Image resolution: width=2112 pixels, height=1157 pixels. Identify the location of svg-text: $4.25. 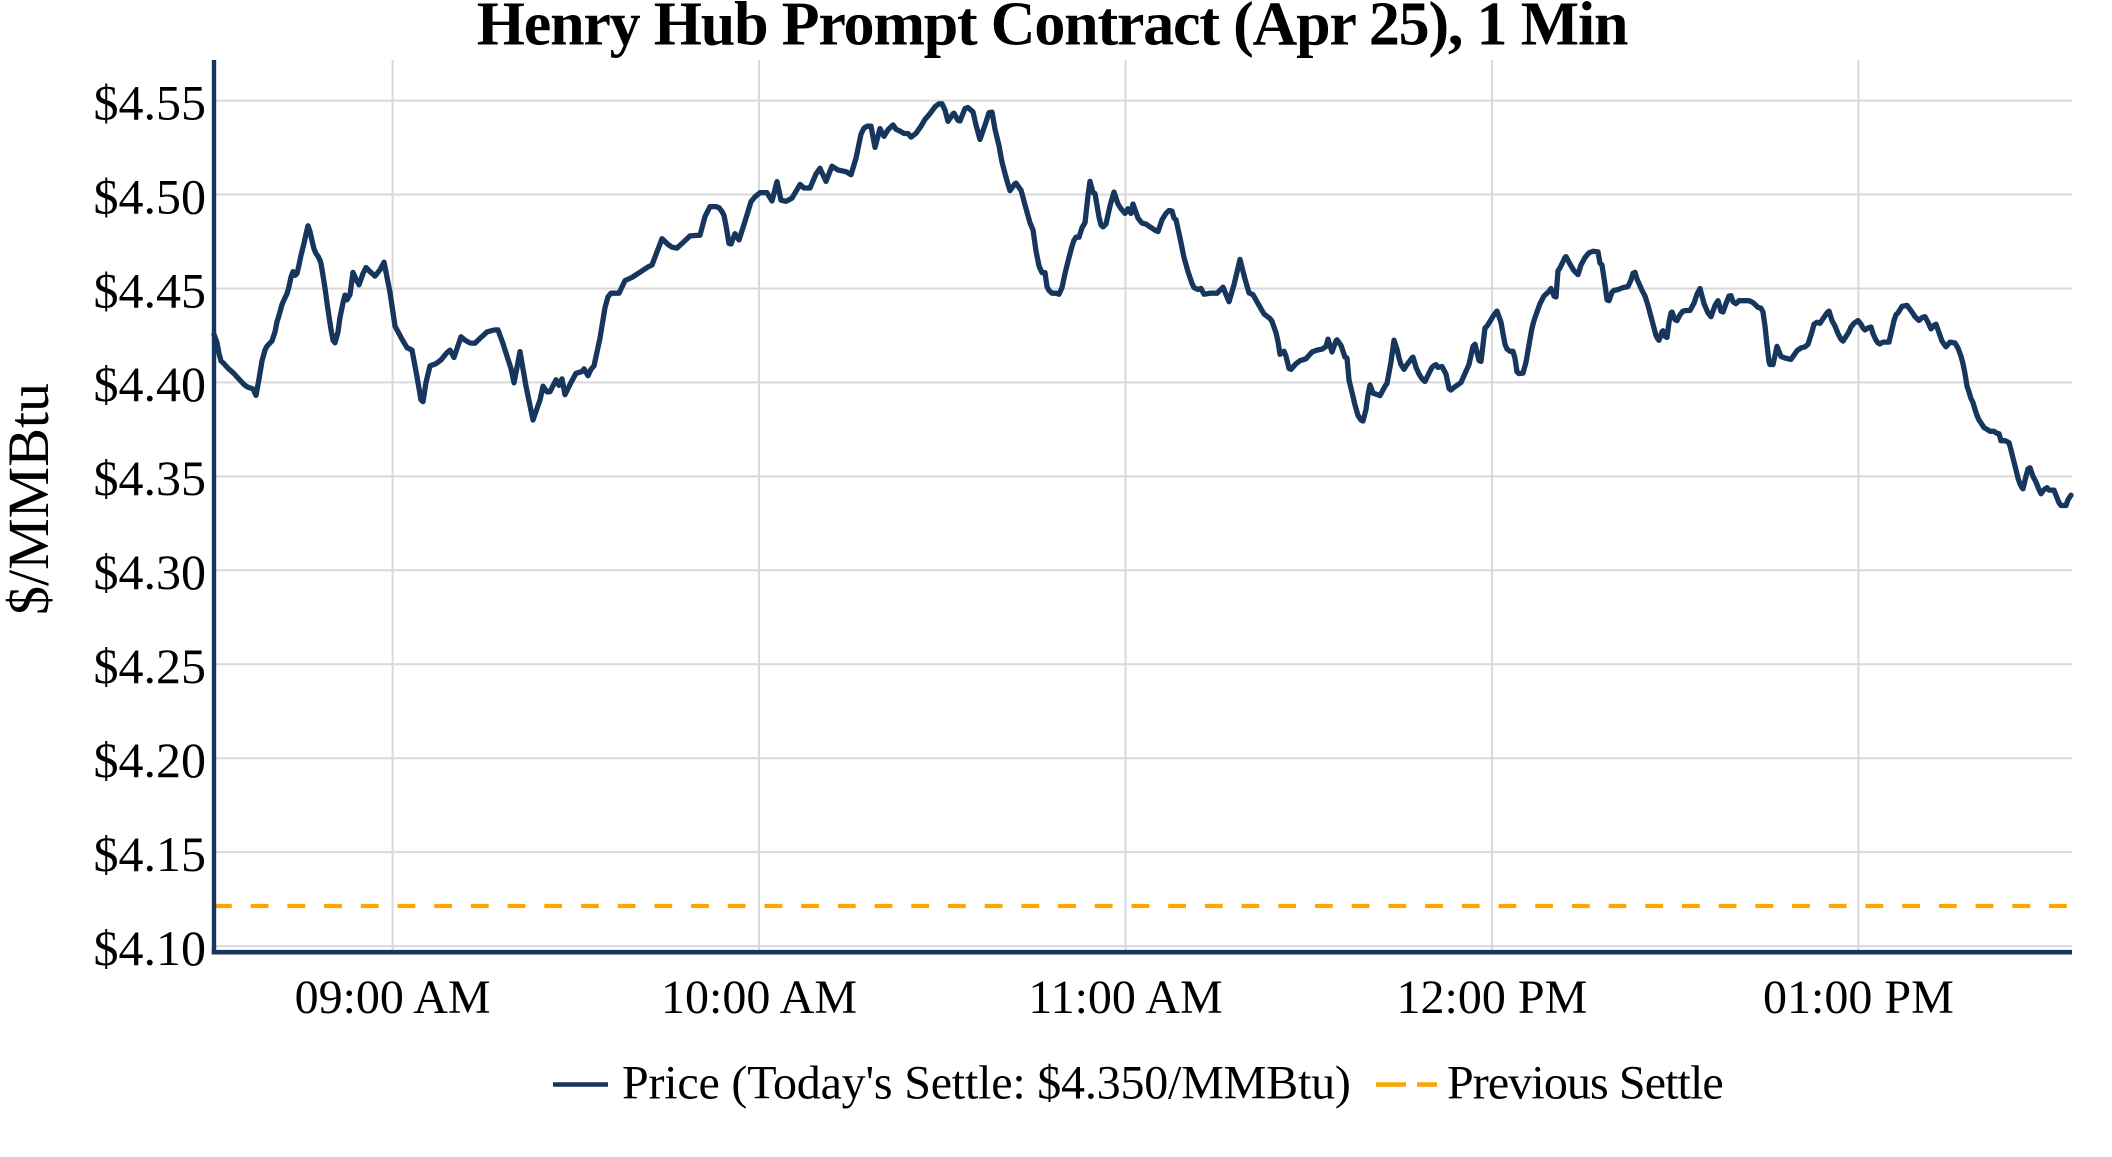
(150, 666).